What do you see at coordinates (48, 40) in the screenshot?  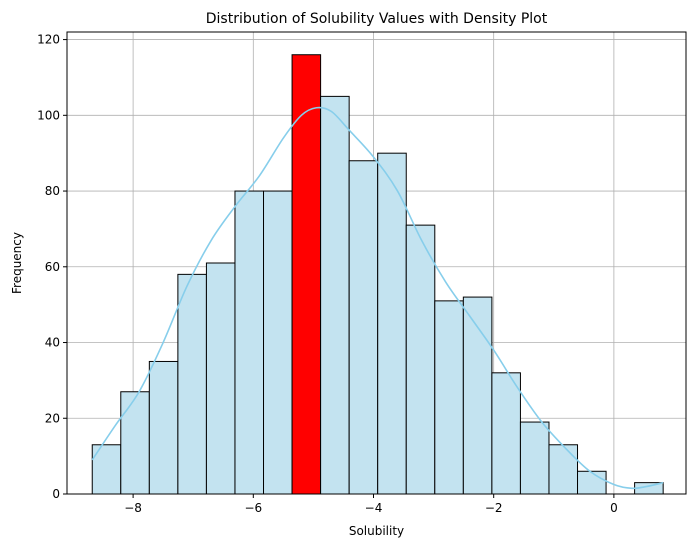 I see `y-tick-label: 120` at bounding box center [48, 40].